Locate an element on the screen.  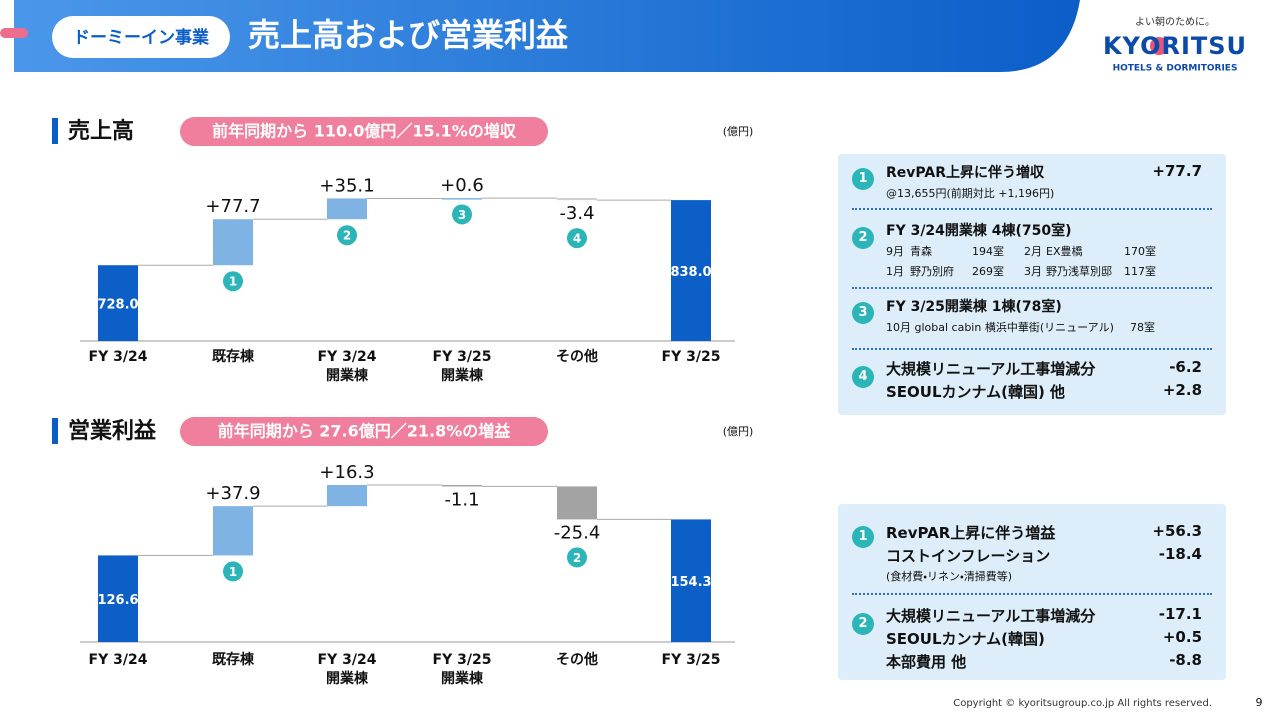
item-note: (食材費・リネン・清掃費等) is located at coordinates (949, 576).